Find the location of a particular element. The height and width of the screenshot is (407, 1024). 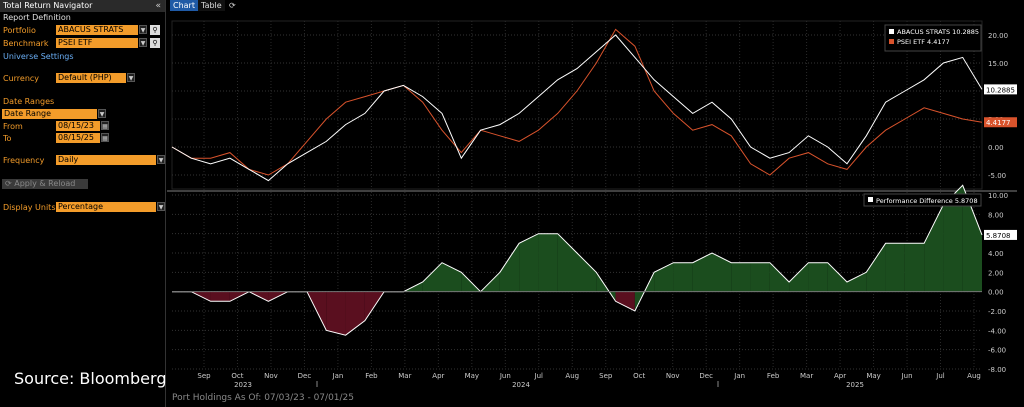

date-range-dropdown-icon: ▼ is located at coordinates (102, 113).